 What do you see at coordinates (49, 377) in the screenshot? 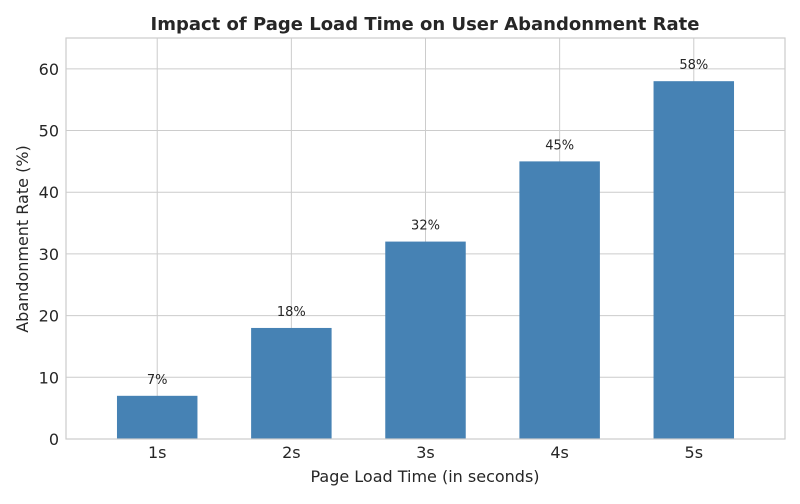
I see `y-tick-label: 10` at bounding box center [49, 377].